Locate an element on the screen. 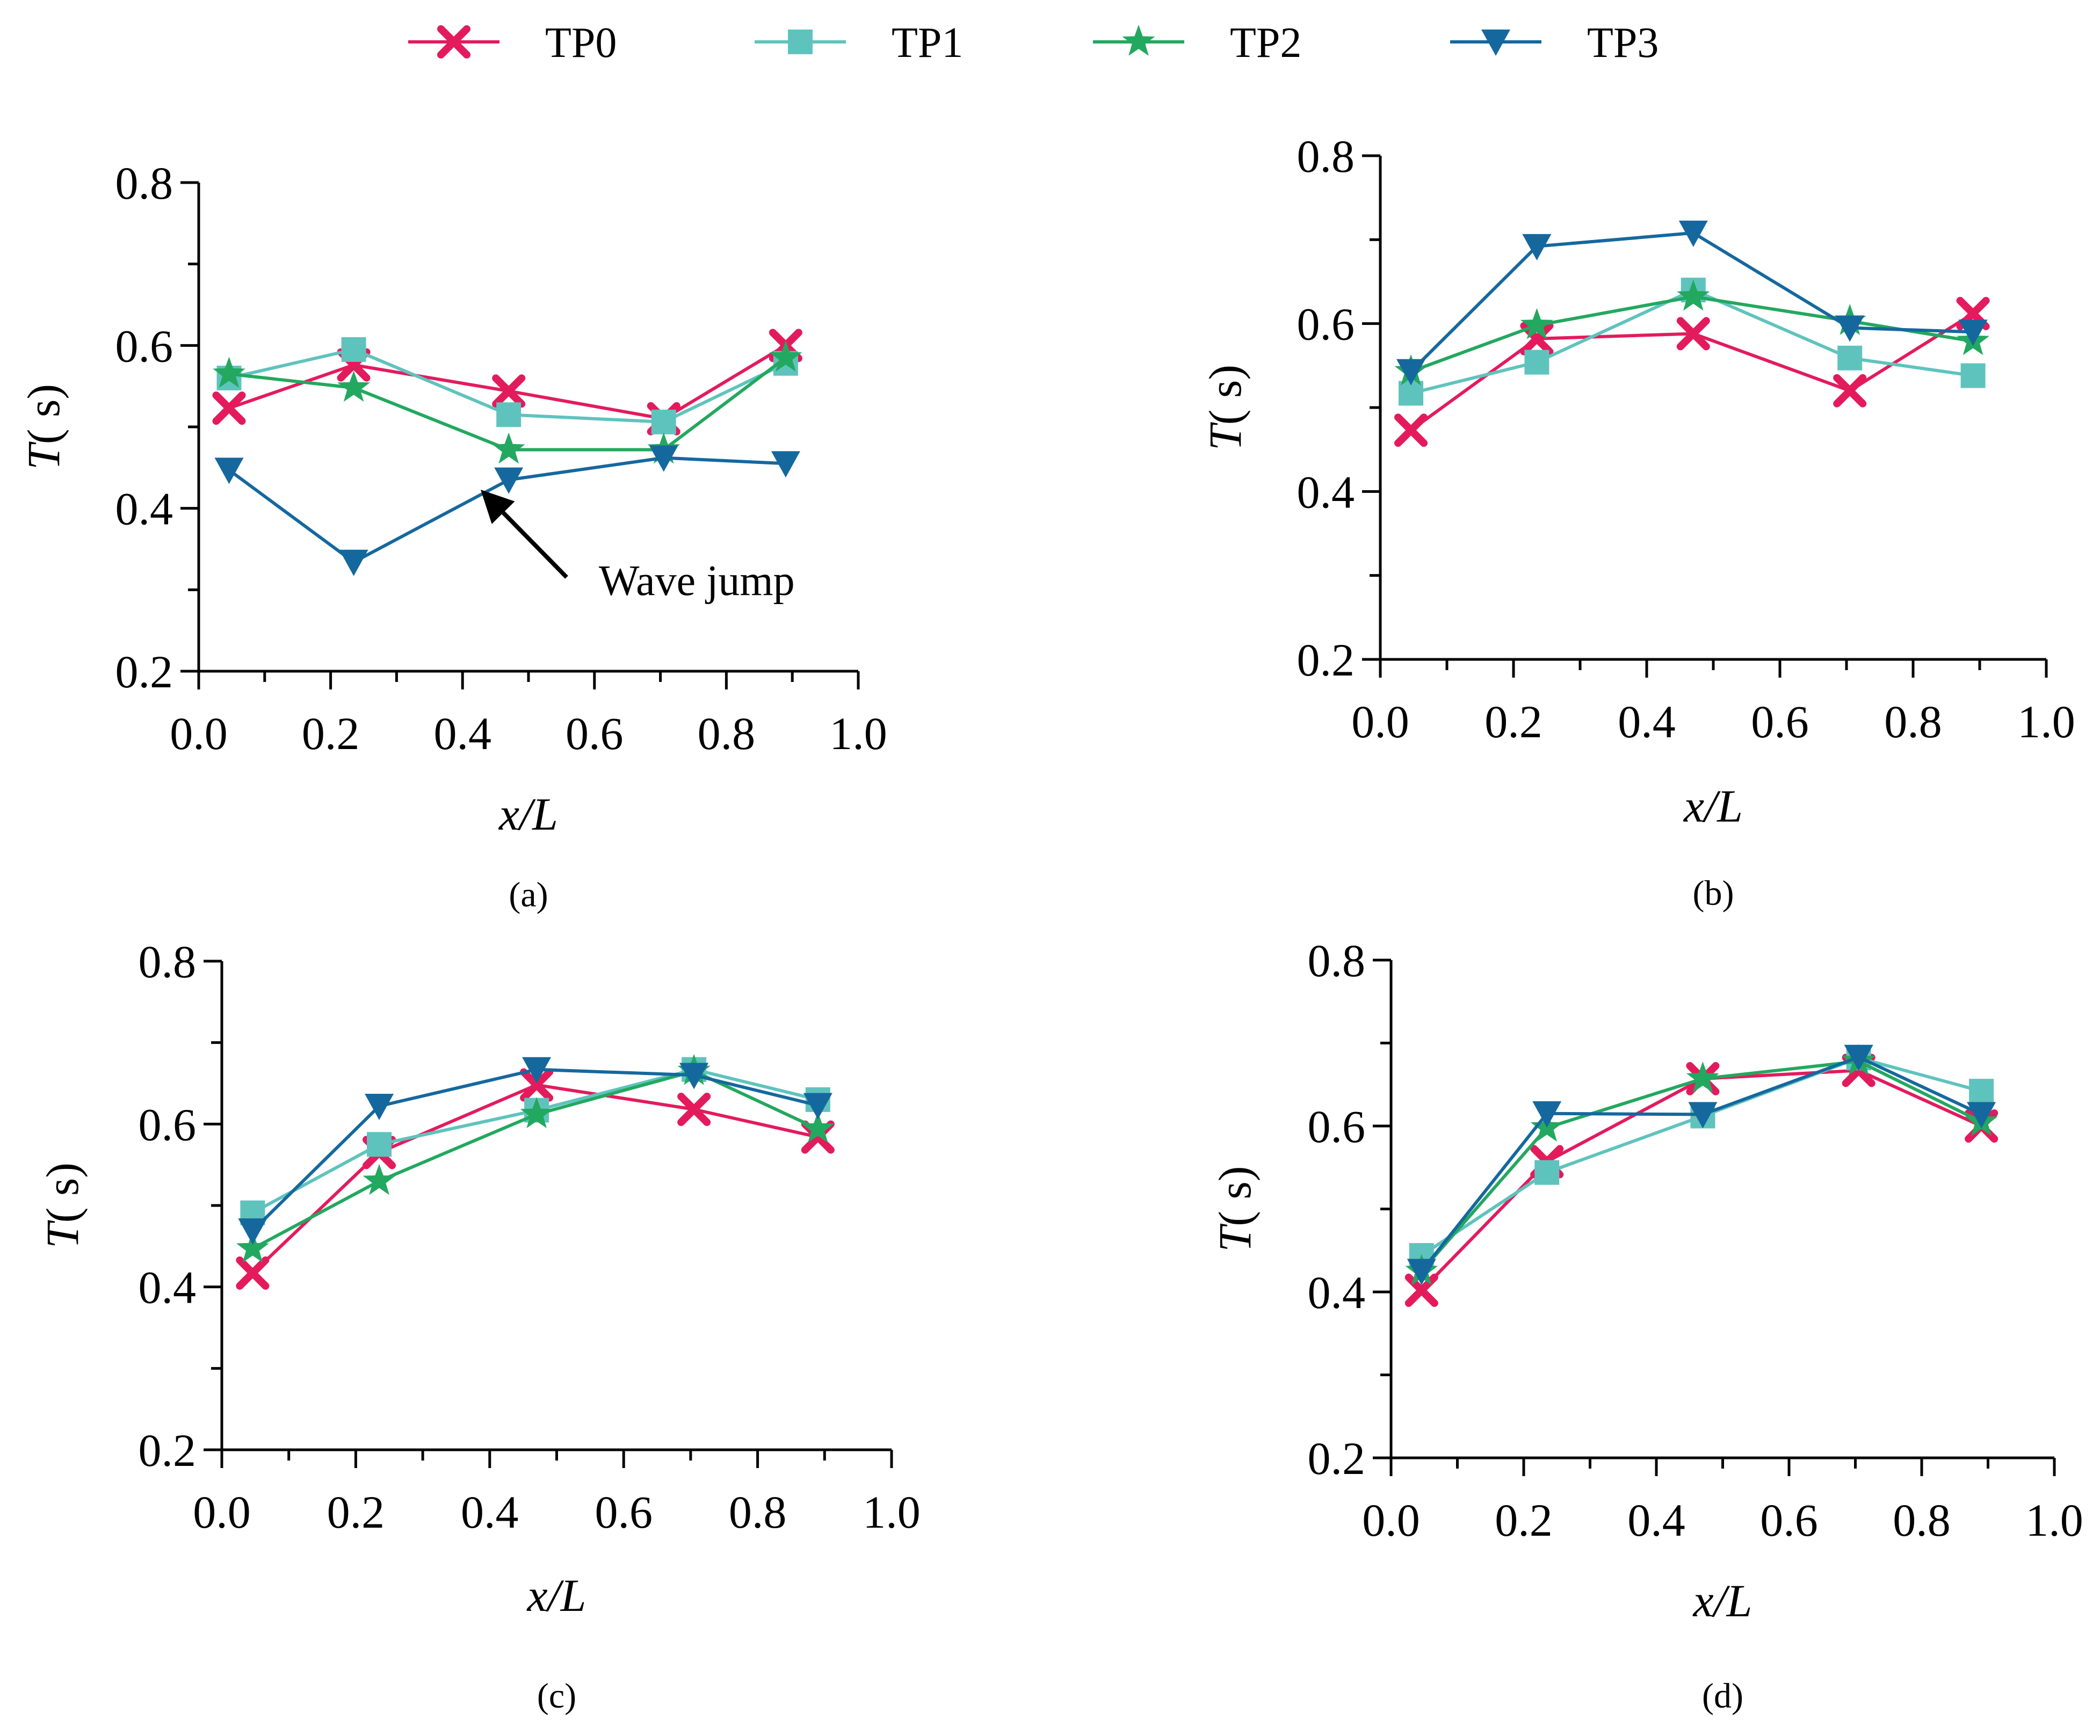  annotation-wave-jump: Wave jump is located at coordinates (638, 547).